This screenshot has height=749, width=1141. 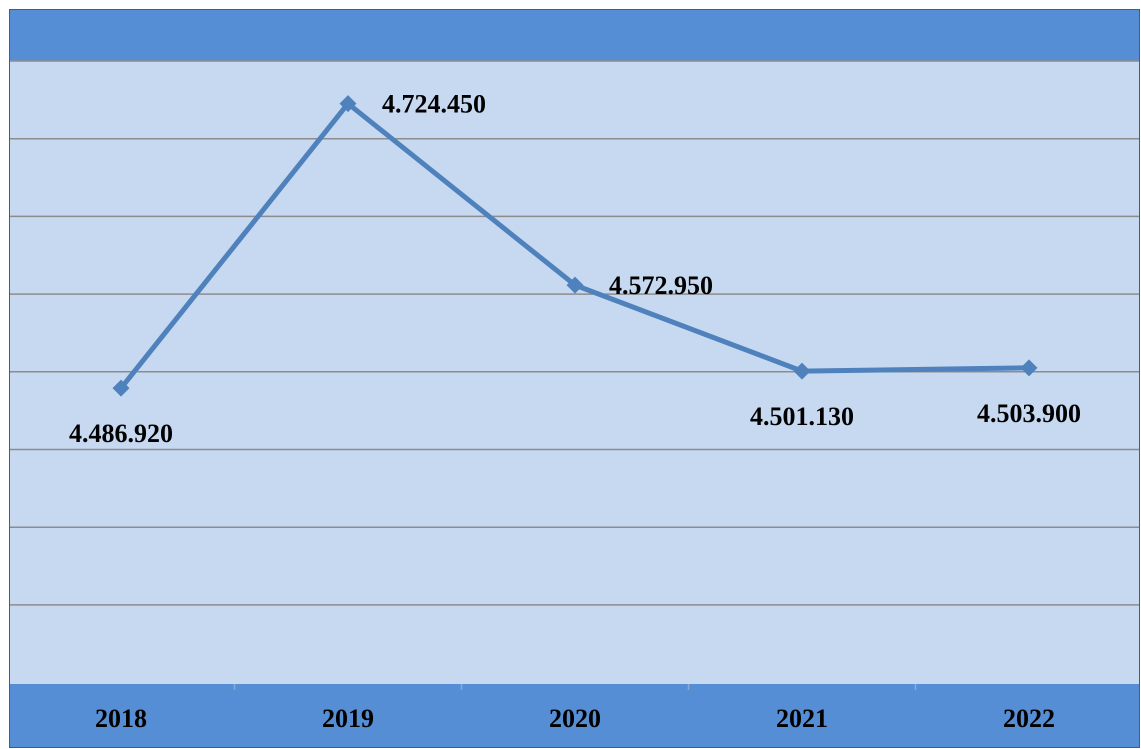 I want to click on x-tick-label: 2022, so click(x=1029, y=718).